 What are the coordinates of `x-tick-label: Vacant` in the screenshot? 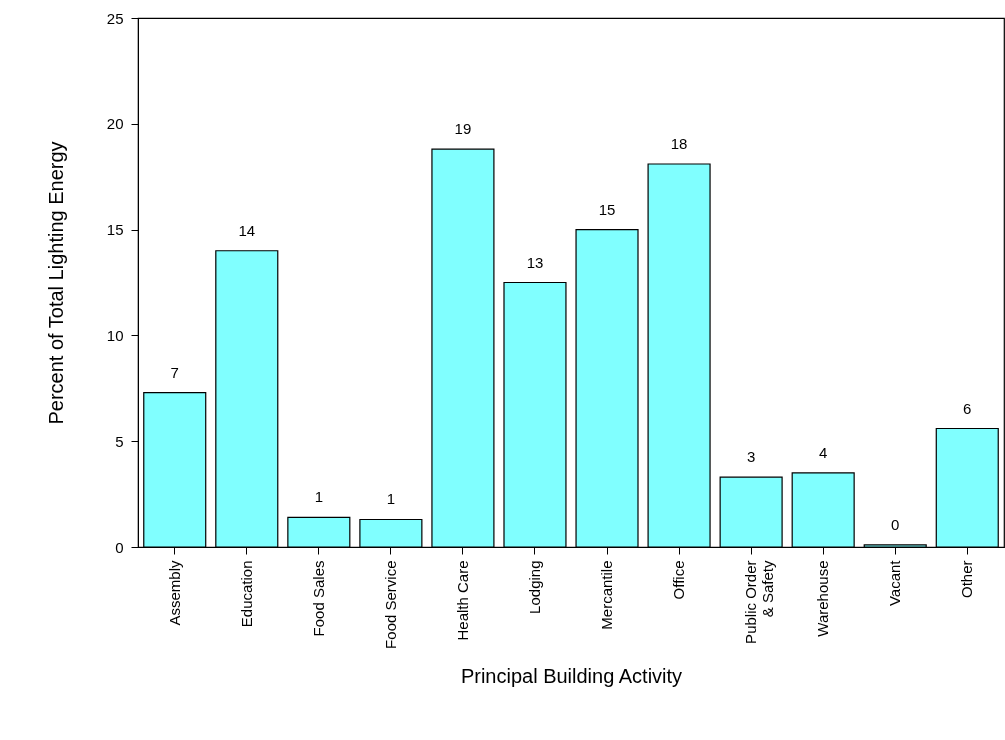 It's located at (895, 583).